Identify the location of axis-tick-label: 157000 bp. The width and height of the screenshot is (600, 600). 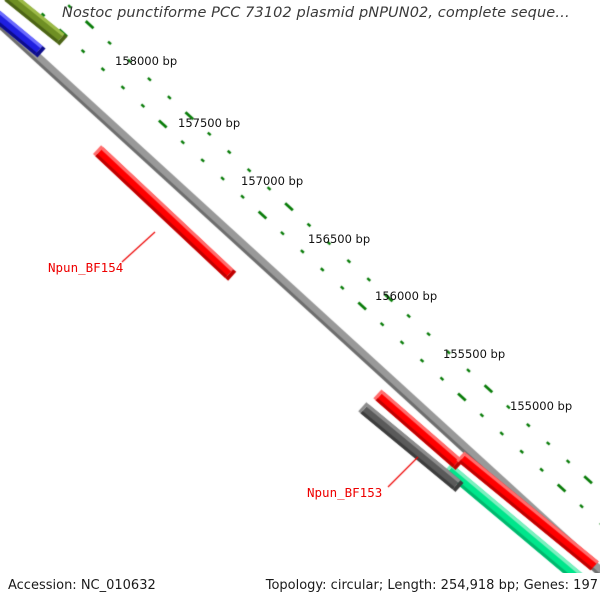
(272, 181).